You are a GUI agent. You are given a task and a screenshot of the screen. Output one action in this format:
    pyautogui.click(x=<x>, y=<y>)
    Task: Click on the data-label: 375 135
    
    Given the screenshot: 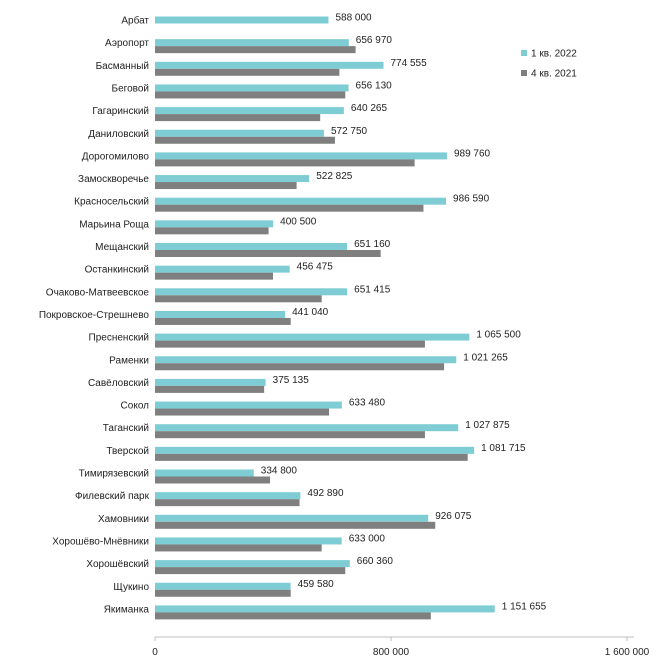 What is the action you would take?
    pyautogui.click(x=291, y=380)
    